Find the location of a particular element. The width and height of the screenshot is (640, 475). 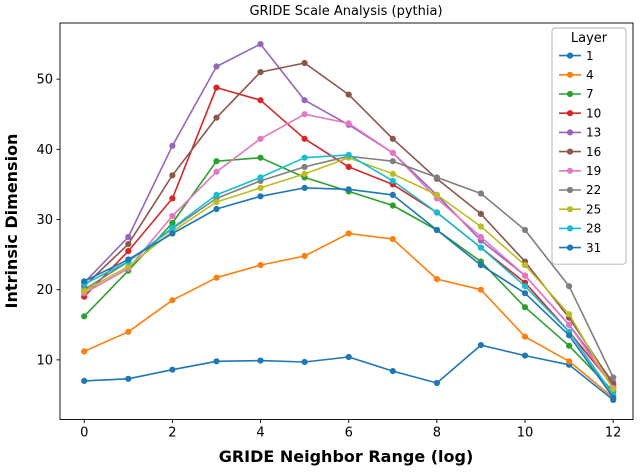

y-tick-label: 40 is located at coordinates (44, 150).